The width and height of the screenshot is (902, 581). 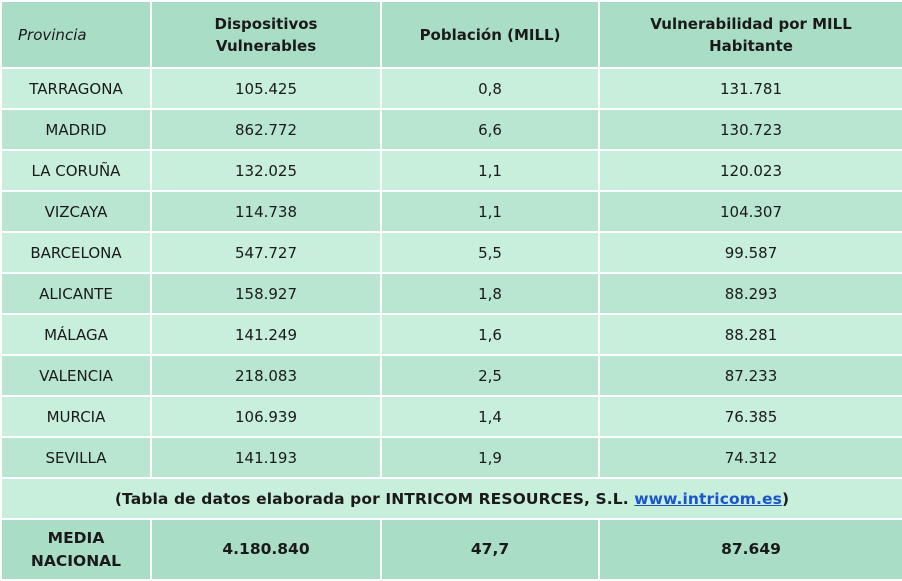 I want to click on total-row: MEDIA NACIONAL 4.180.840 47,7 87.649, so click(x=452, y=549).